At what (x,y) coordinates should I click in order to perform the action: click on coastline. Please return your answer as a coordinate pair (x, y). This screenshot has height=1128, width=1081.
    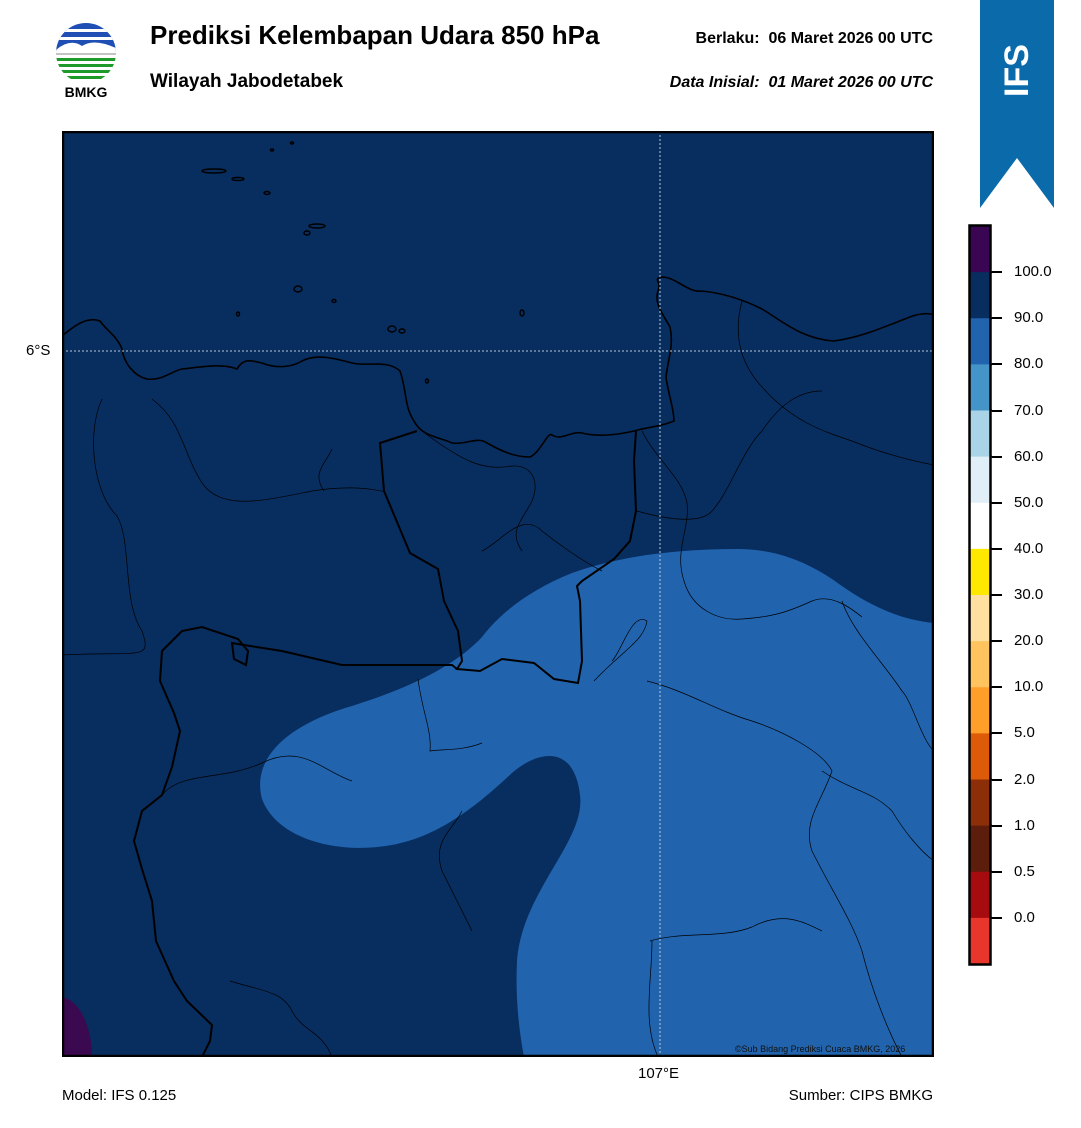
    Looking at the image, I should click on (498, 367).